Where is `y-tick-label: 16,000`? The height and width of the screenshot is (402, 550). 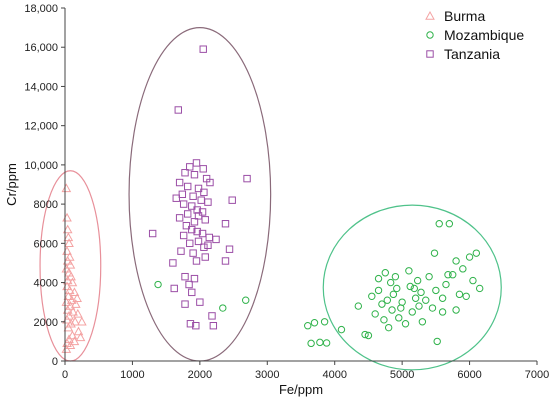 y-tick-label: 16,000 is located at coordinates (41, 48).